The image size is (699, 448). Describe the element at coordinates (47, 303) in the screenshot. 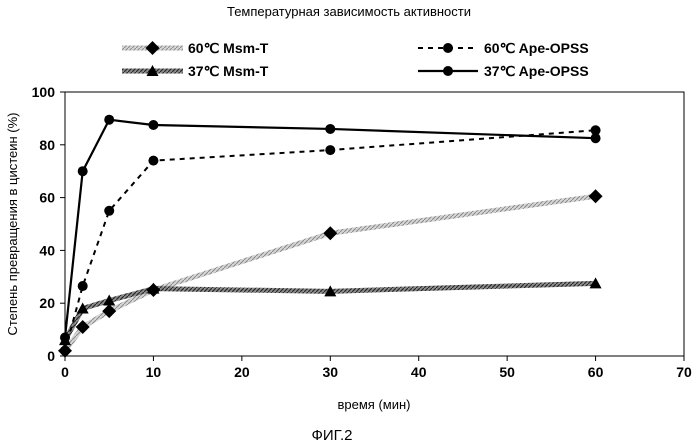

I see `y-tick-label: 20` at that location.